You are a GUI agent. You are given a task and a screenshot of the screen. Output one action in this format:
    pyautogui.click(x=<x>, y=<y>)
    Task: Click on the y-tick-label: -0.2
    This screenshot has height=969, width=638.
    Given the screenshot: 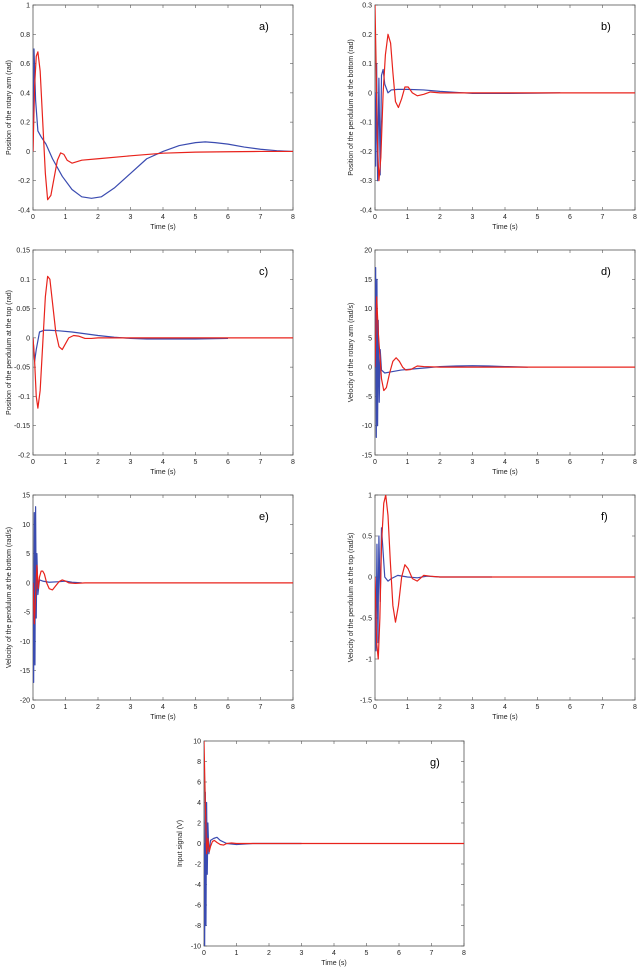 What is the action you would take?
    pyautogui.click(x=366, y=152)
    